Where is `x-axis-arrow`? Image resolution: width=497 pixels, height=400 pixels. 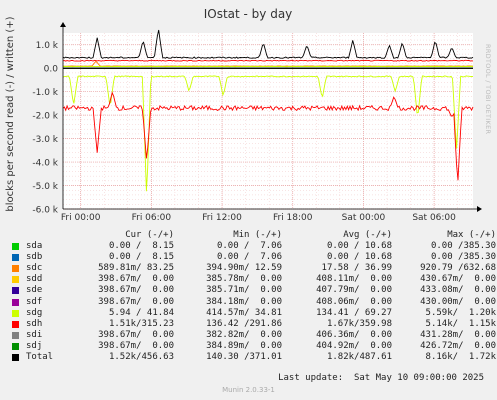
x-axis-arrow is located at coordinates (479, 209).